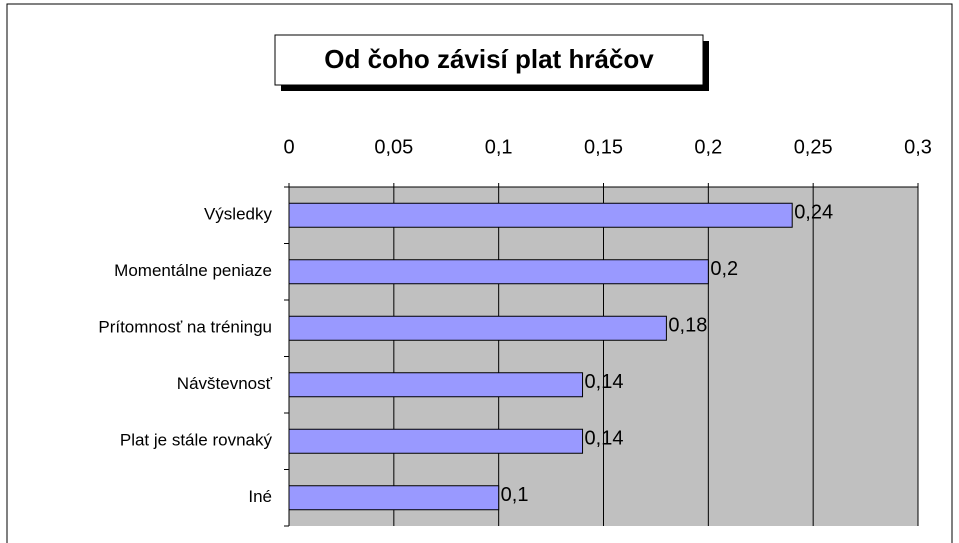 The image size is (959, 543). Describe the element at coordinates (813, 213) in the screenshot. I see `data-label: 0,24` at that location.